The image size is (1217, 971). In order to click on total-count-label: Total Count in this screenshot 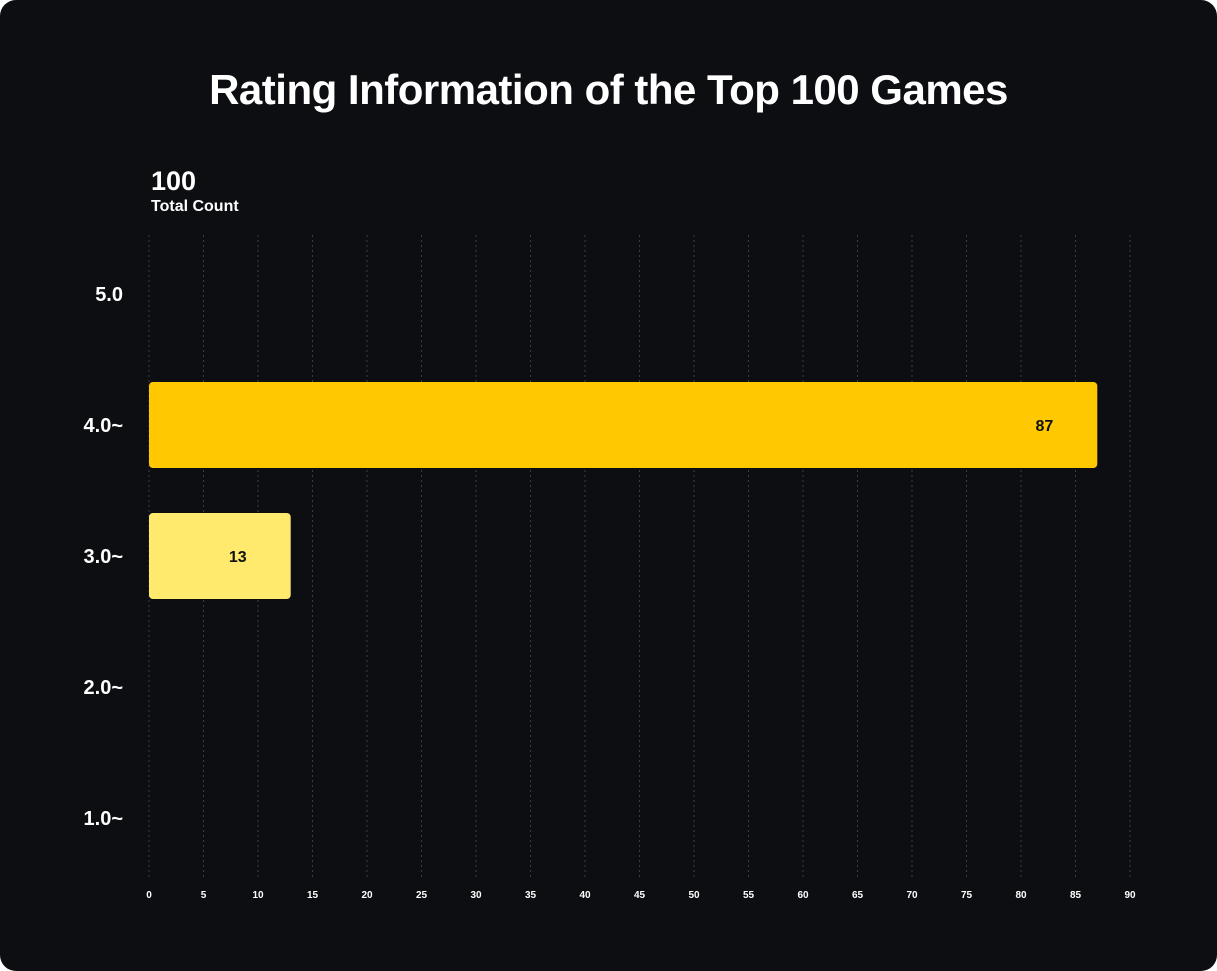, I will do `click(195, 206)`.